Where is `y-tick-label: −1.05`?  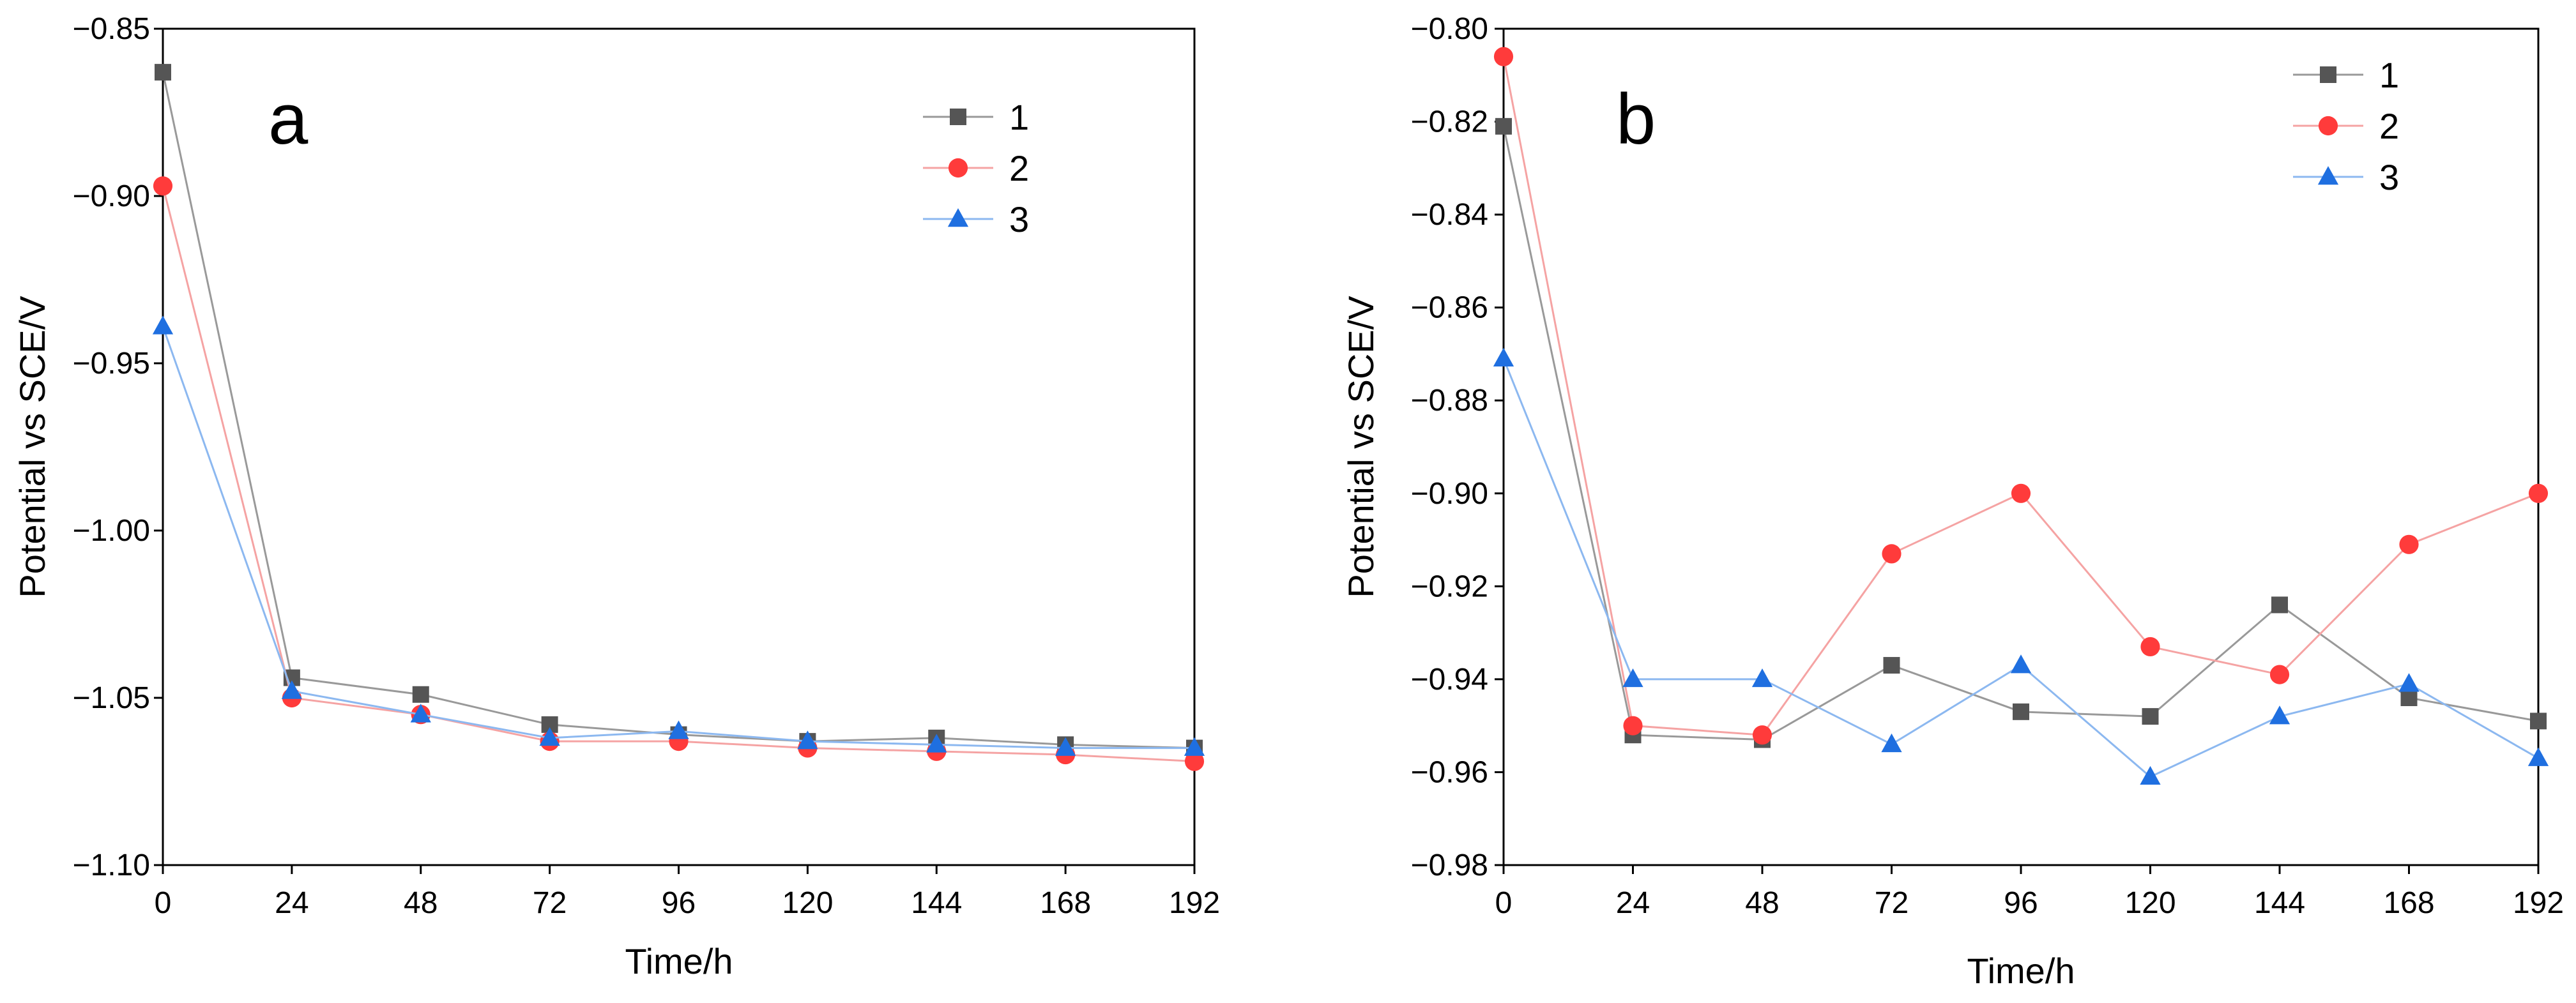
y-tick-label: −1.05 is located at coordinates (111, 698).